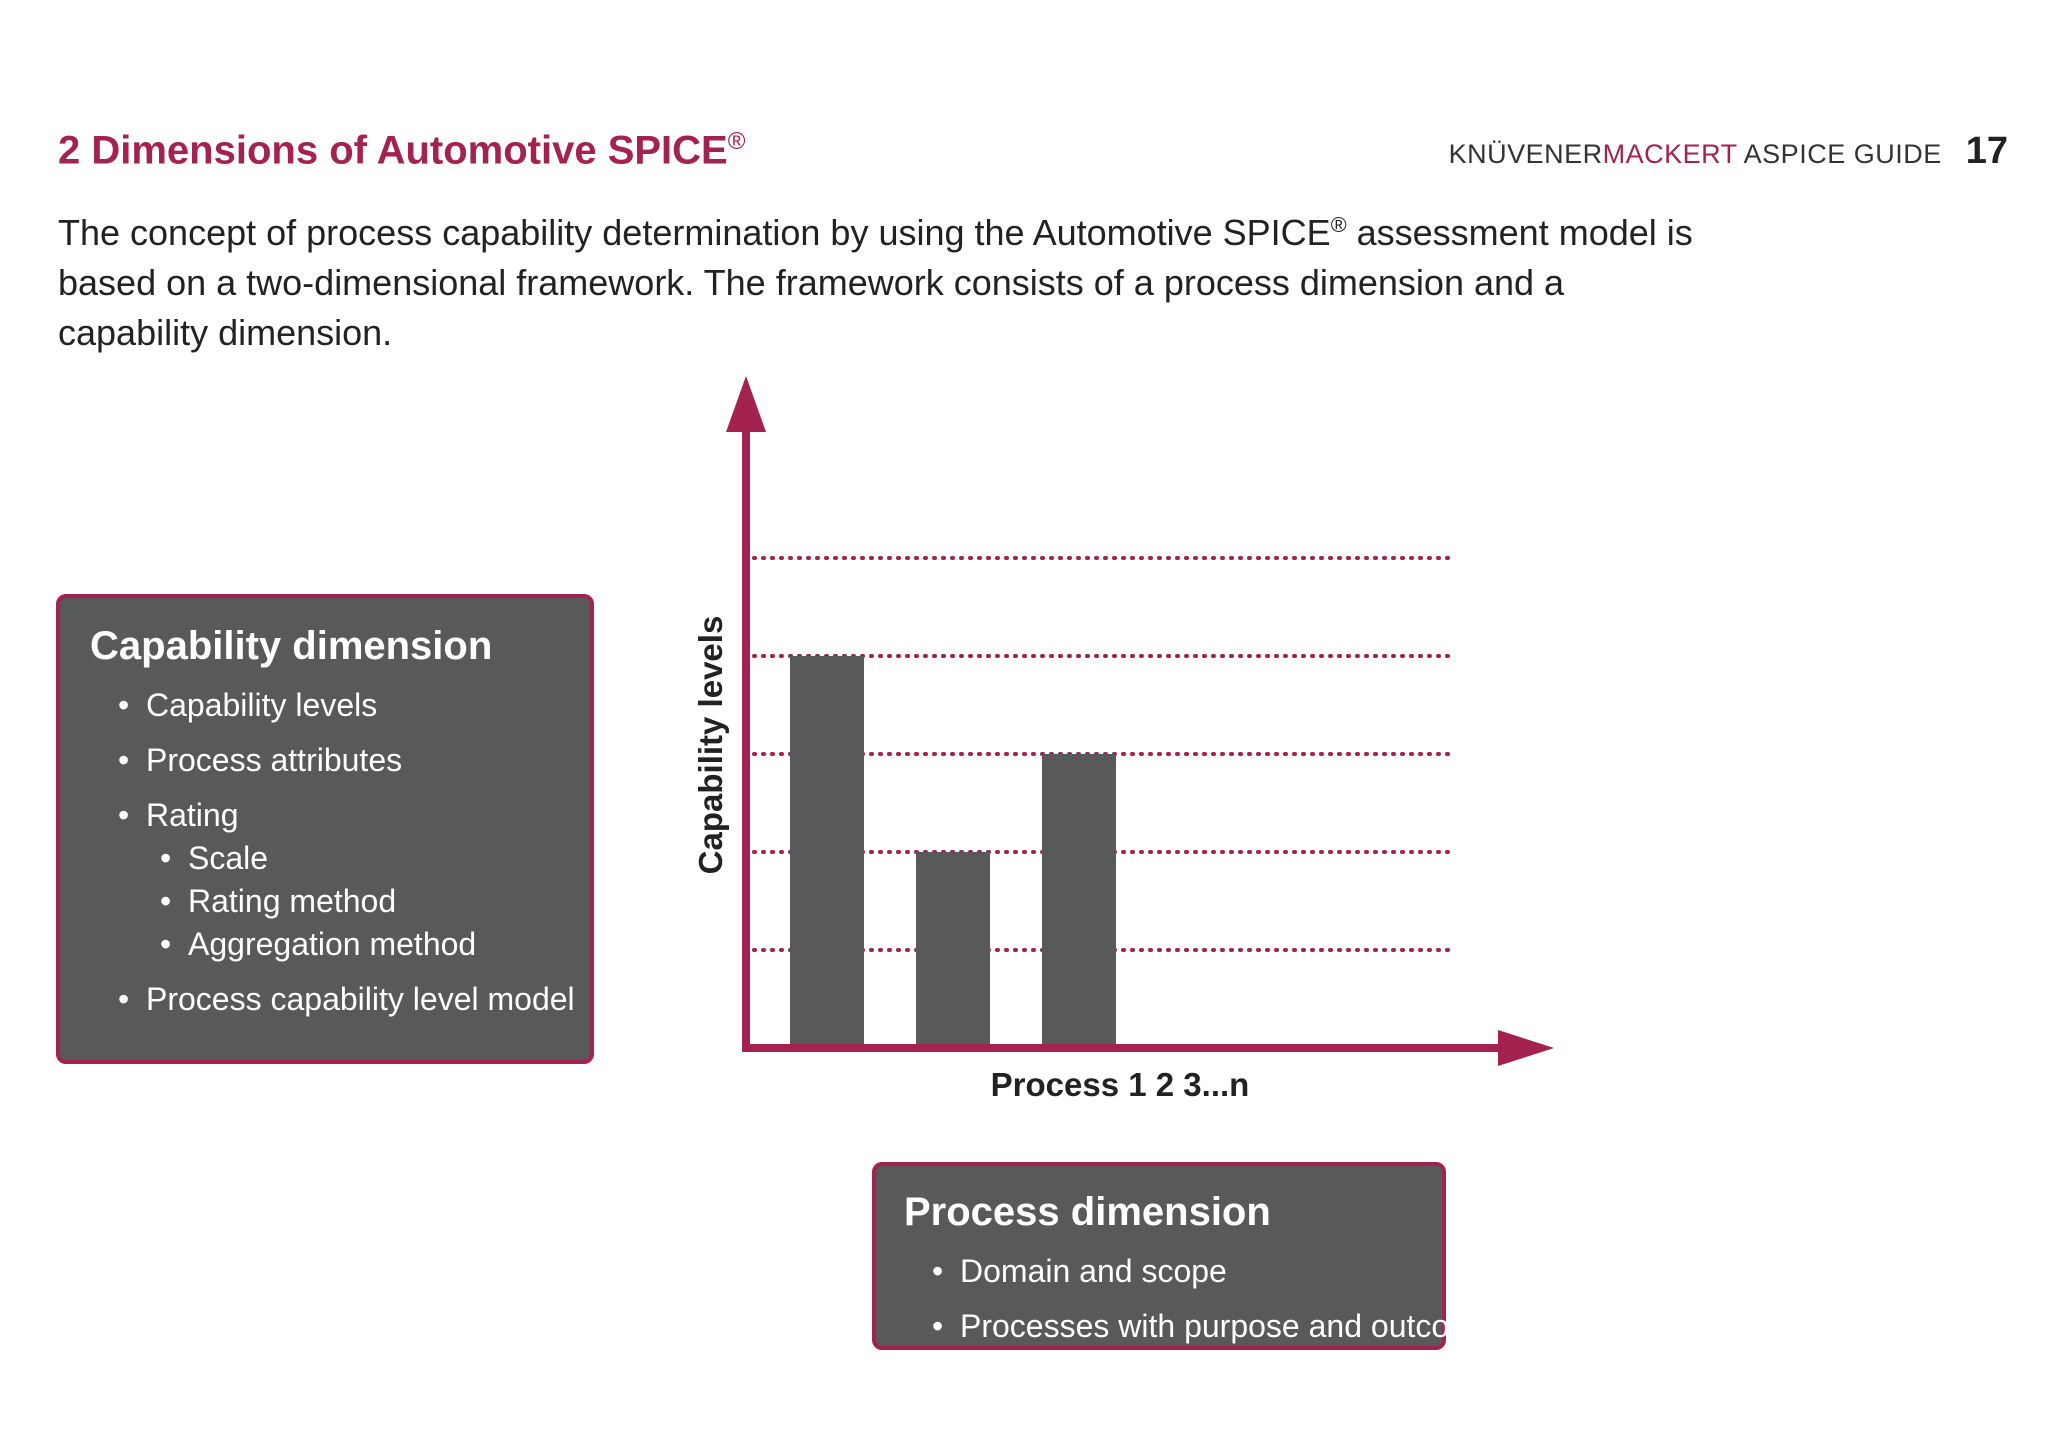 Image resolution: width=2048 pixels, height=1453 pixels. Describe the element at coordinates (354, 760) in the screenshot. I see `list-item: Process attributes` at that location.